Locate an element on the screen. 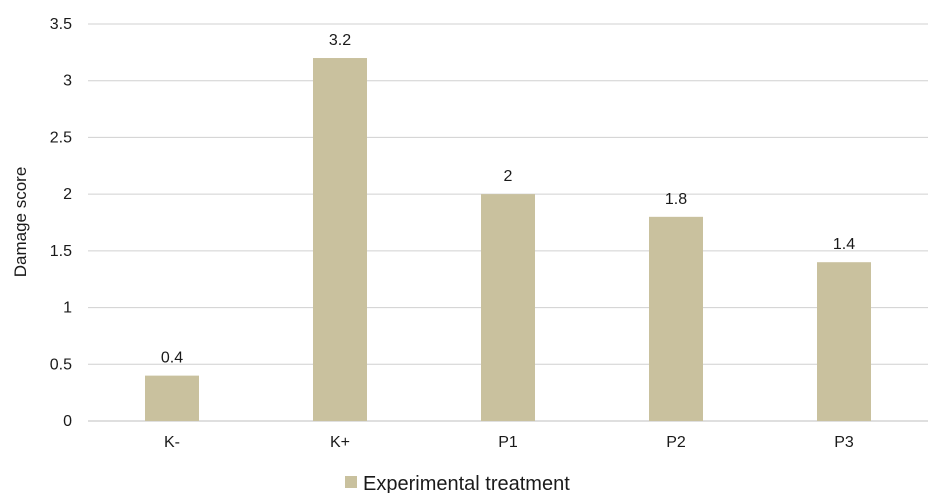 The width and height of the screenshot is (938, 498). y-tick-label: 1 is located at coordinates (67, 308).